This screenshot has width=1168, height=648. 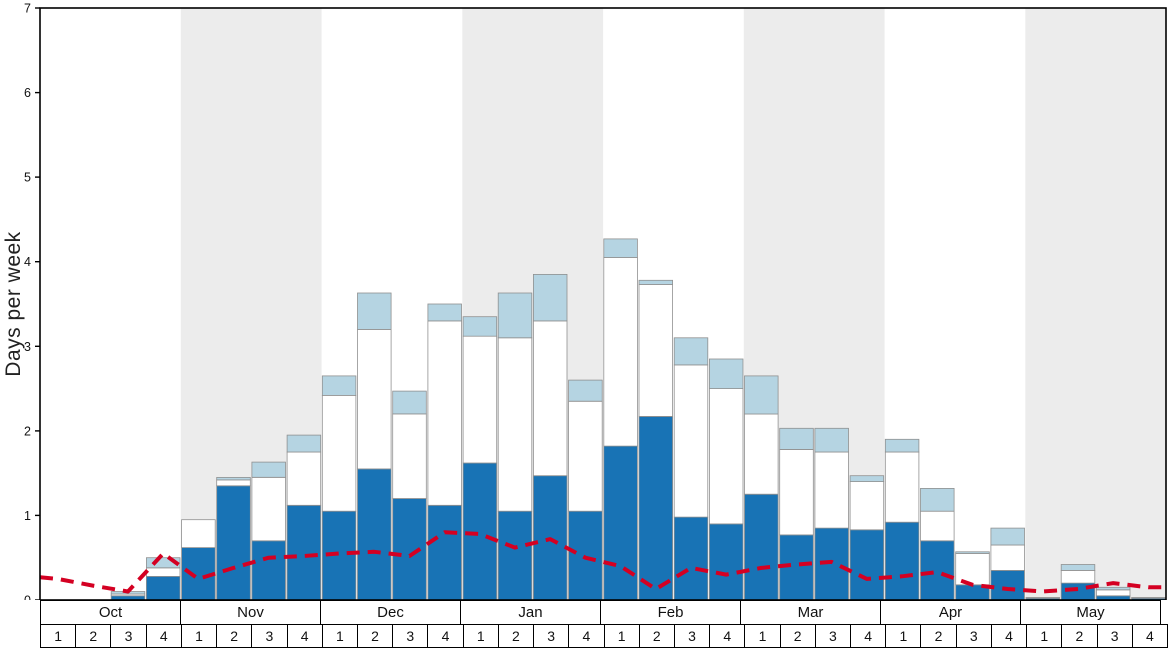 I want to click on y-tick-label: 7, so click(x=27, y=9).